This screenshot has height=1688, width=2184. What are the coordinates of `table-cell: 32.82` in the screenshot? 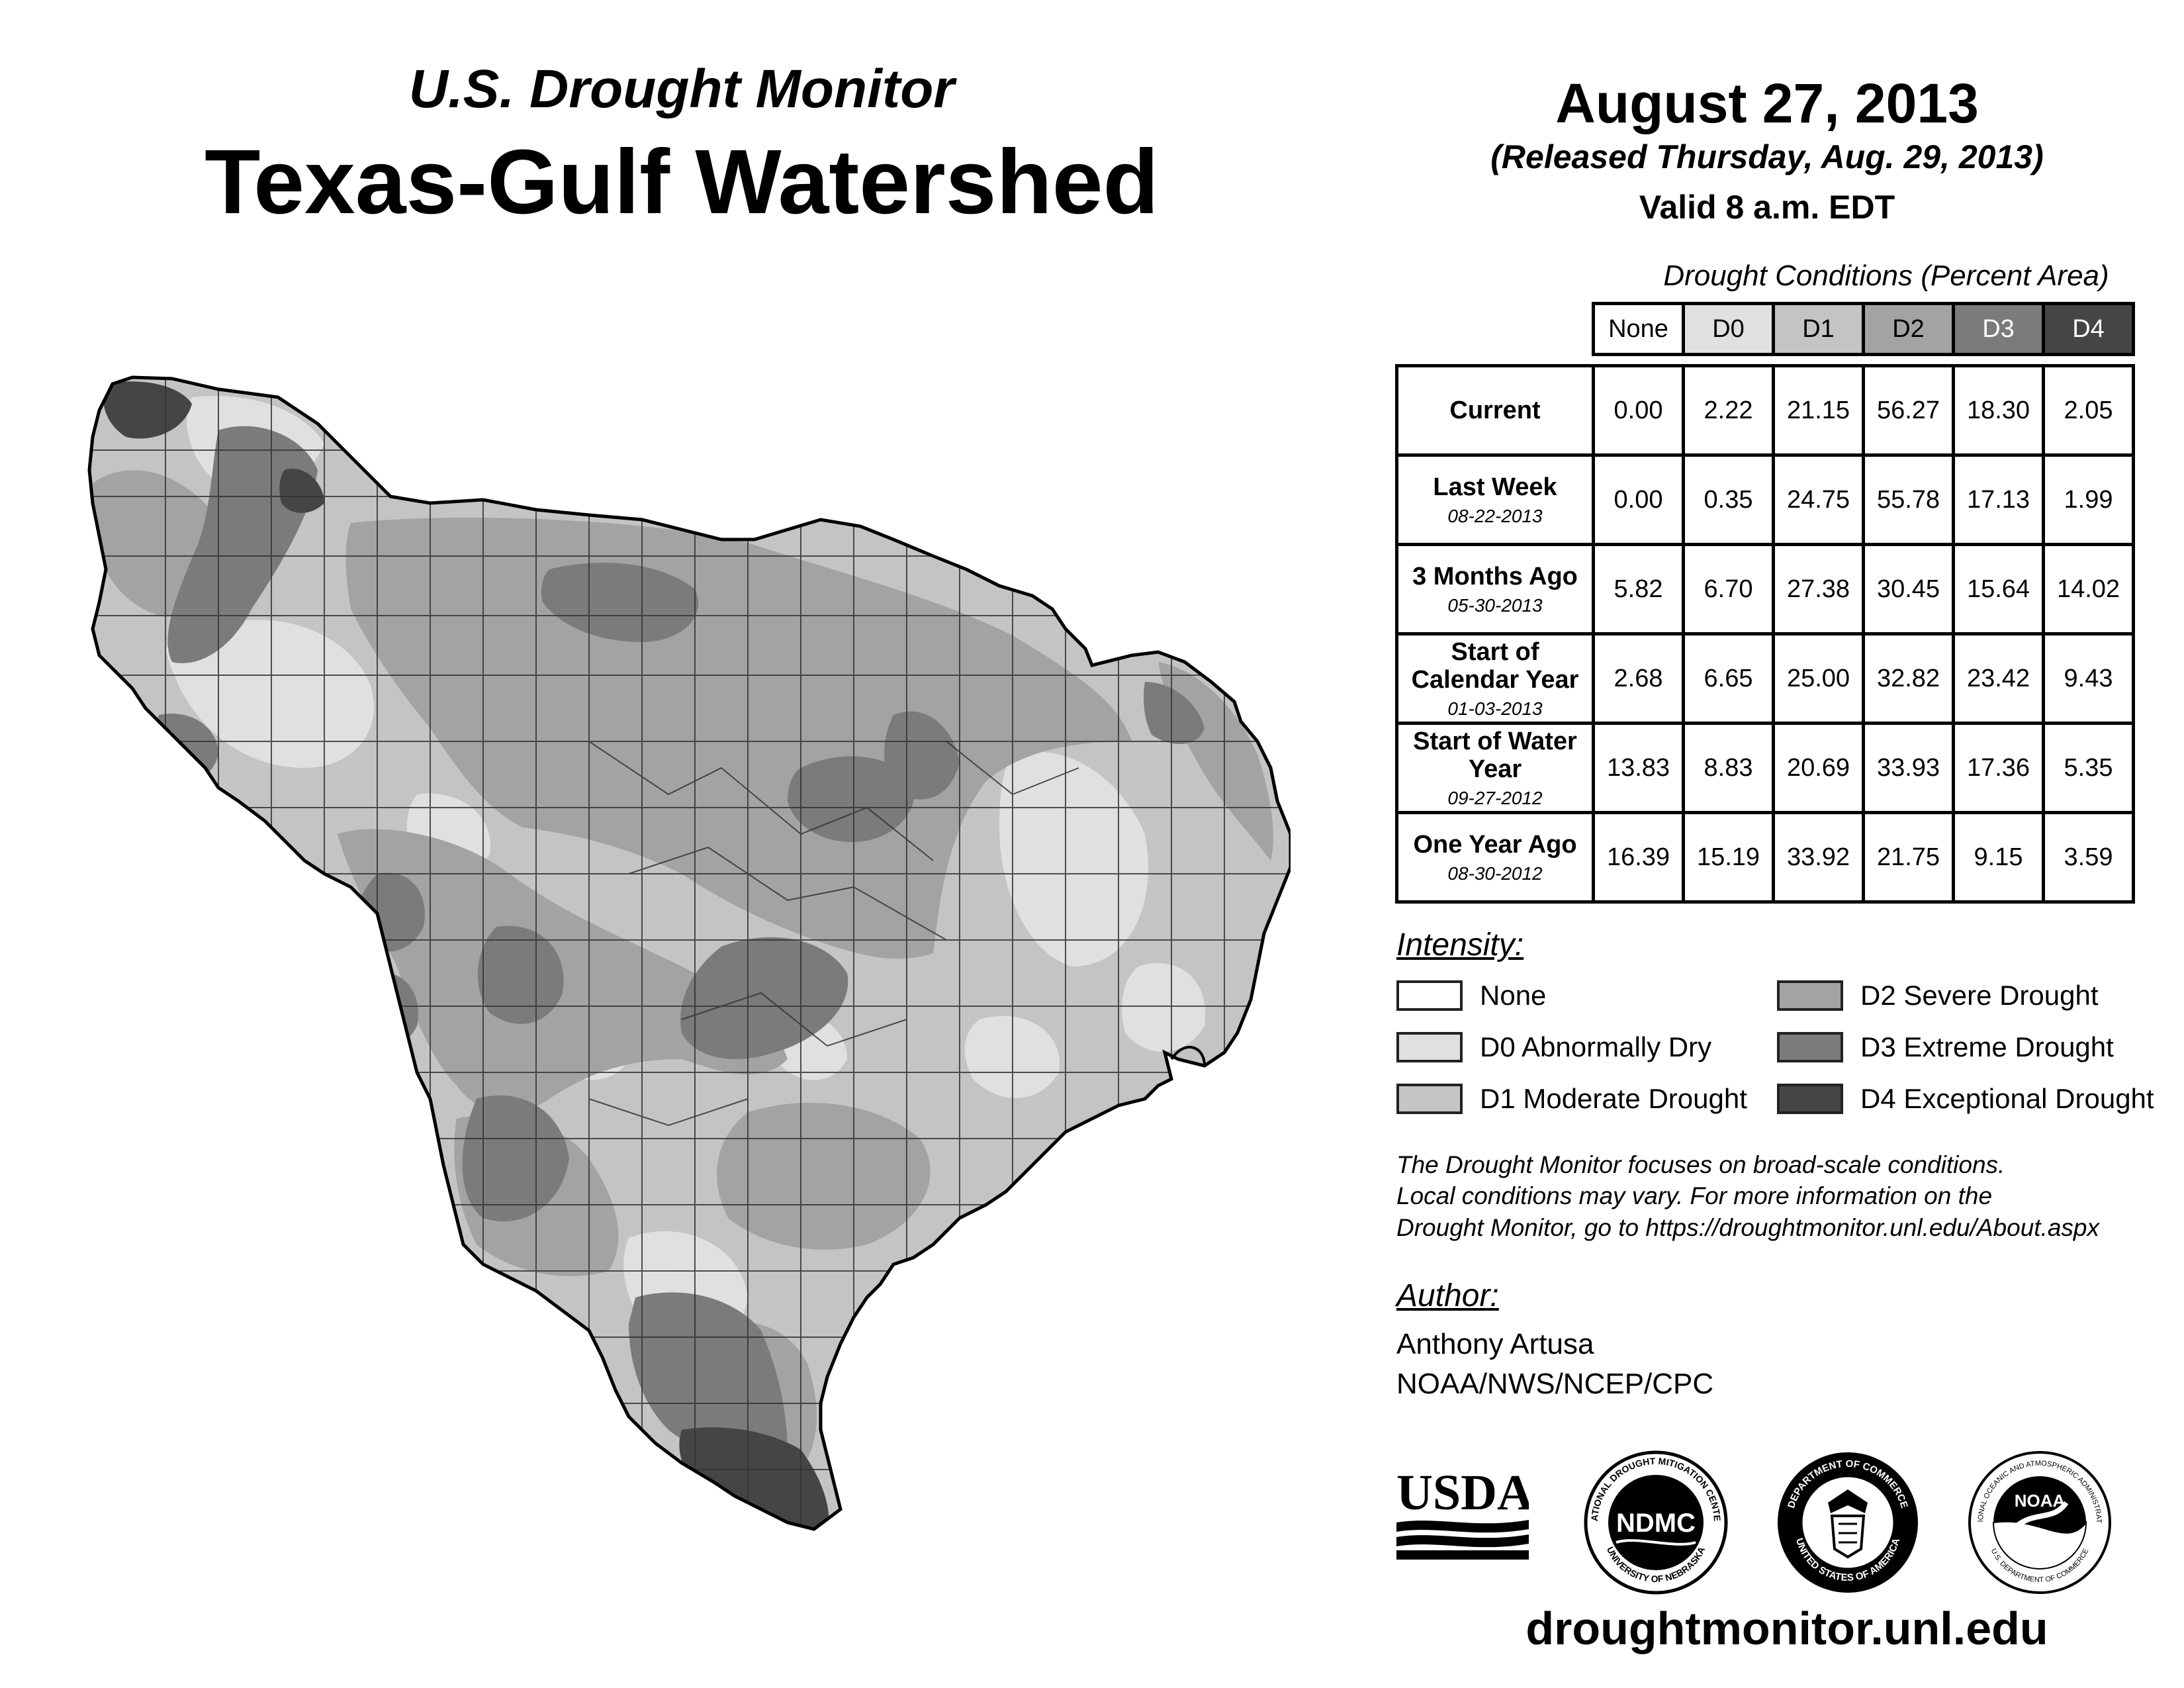 It's located at (1908, 678).